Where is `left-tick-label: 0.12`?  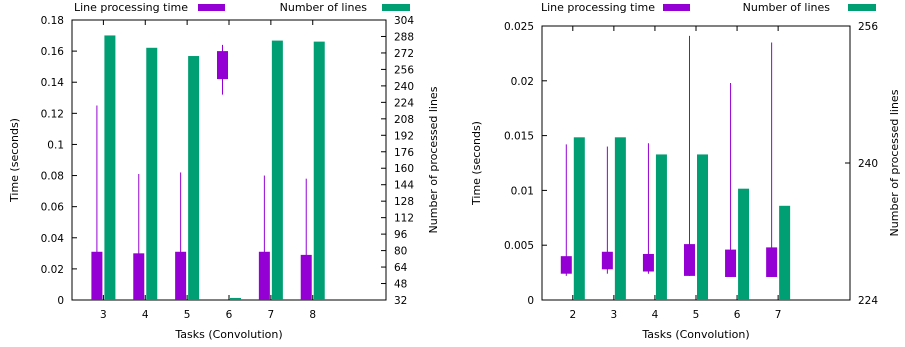
left-tick-label: 0.12 is located at coordinates (52, 114).